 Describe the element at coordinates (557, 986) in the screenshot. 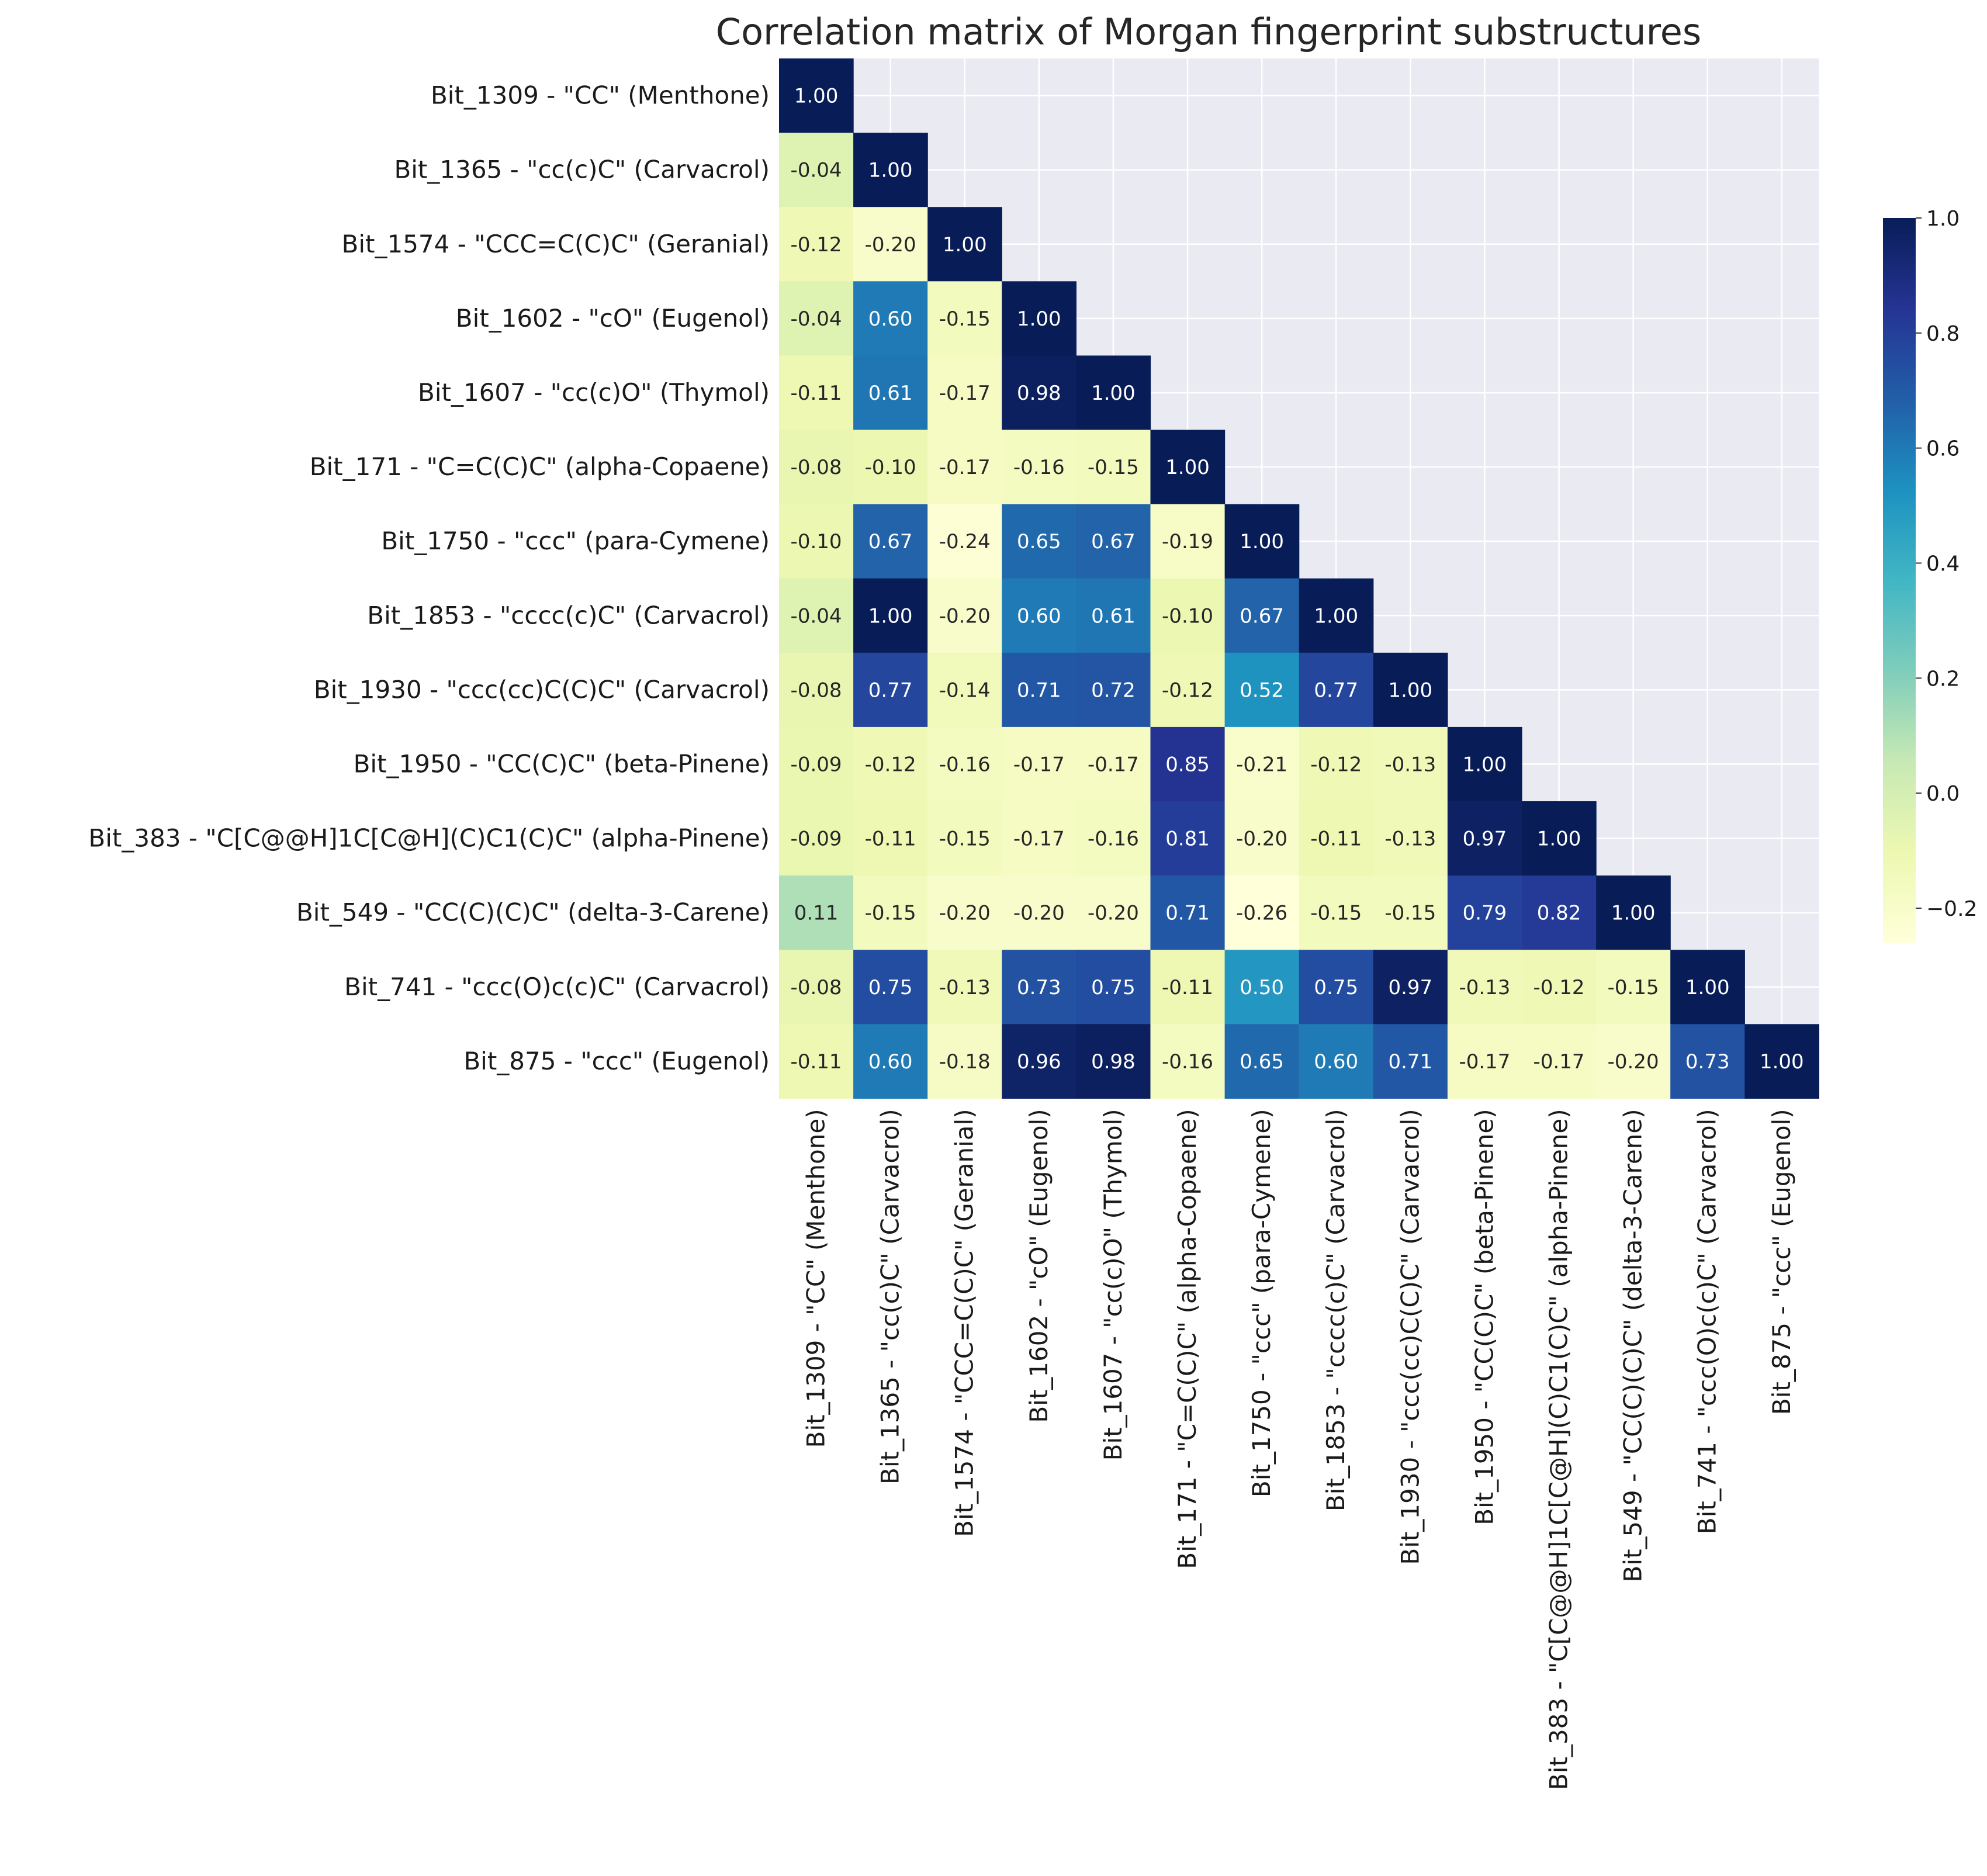

I see `y-tick-label: Bit_741 - "ccc(O)c(c)C" (Carvacrol)` at that location.